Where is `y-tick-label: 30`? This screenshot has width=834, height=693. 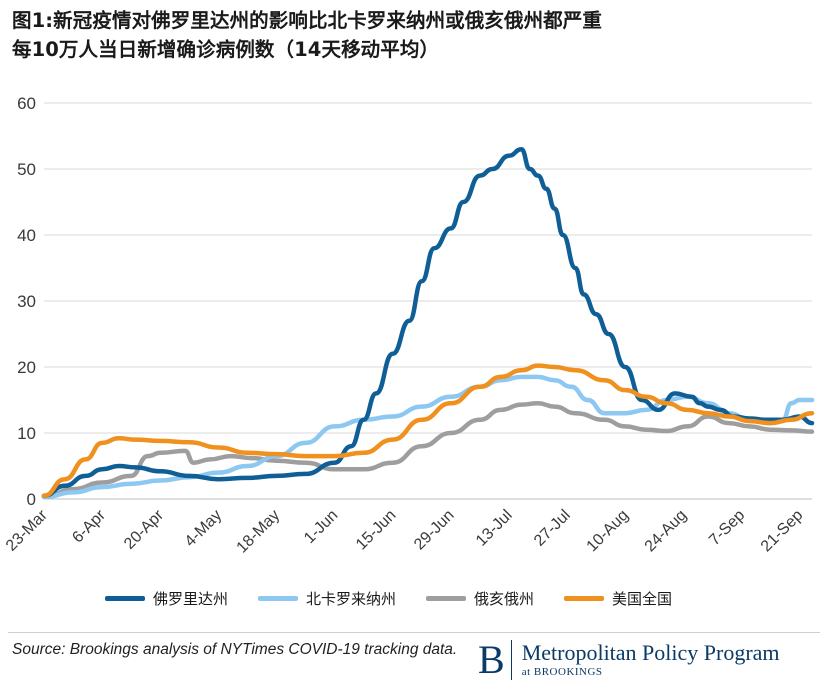
y-tick-label: 30 is located at coordinates (26, 301).